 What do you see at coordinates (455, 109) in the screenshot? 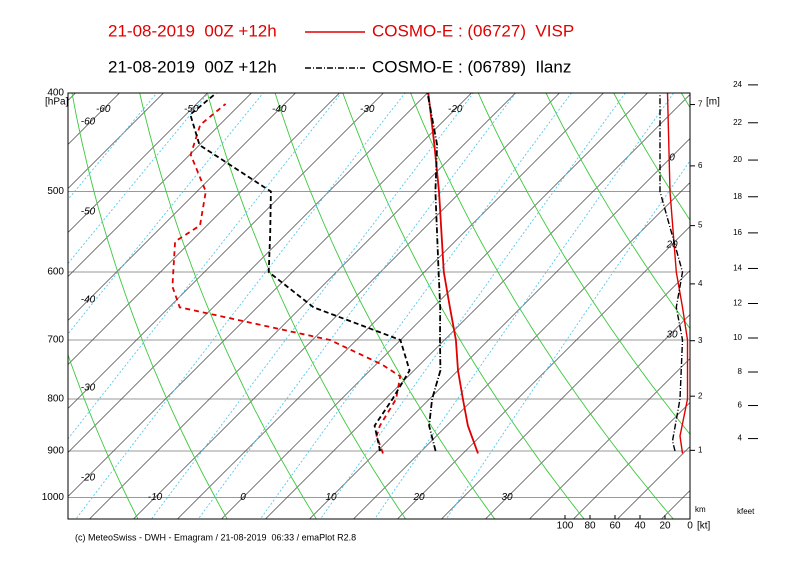
I see `isotherm-label: -20` at bounding box center [455, 109].